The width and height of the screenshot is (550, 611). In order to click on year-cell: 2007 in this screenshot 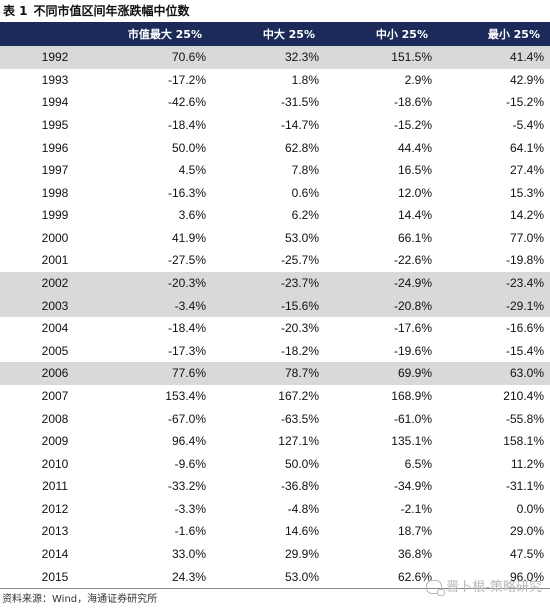, I will do `click(55, 395)`.